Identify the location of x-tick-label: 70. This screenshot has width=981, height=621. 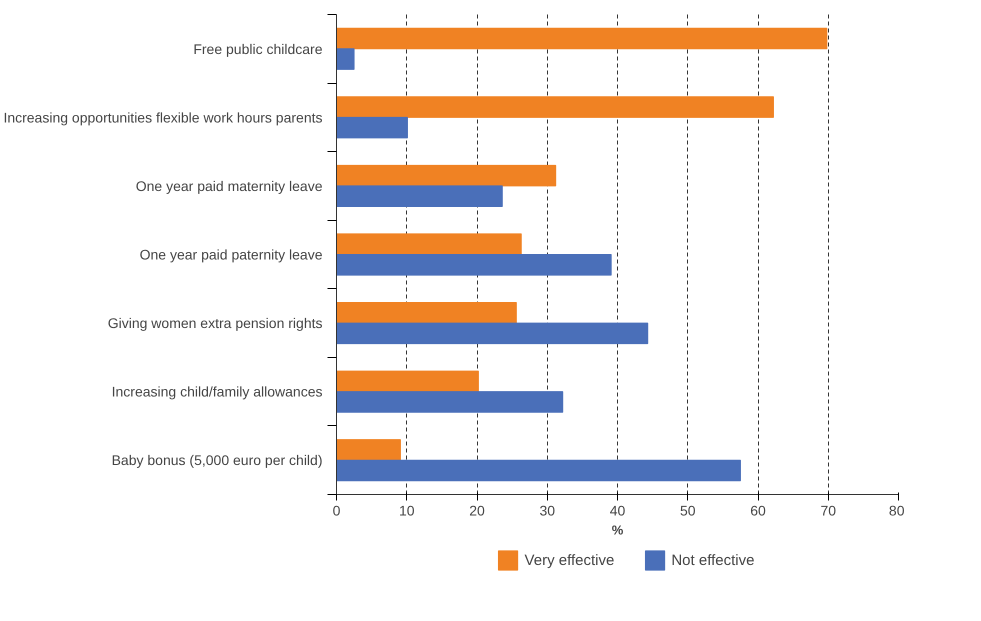
(828, 510).